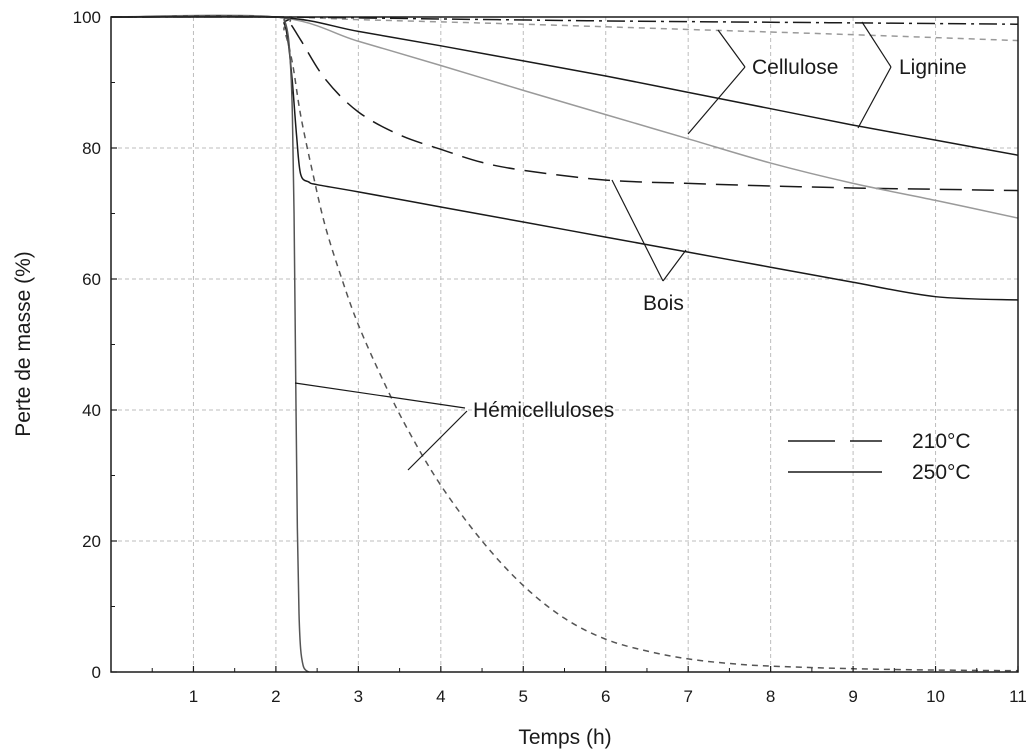  Describe the element at coordinates (605, 696) in the screenshot. I see `x-tick-label: 6` at that location.